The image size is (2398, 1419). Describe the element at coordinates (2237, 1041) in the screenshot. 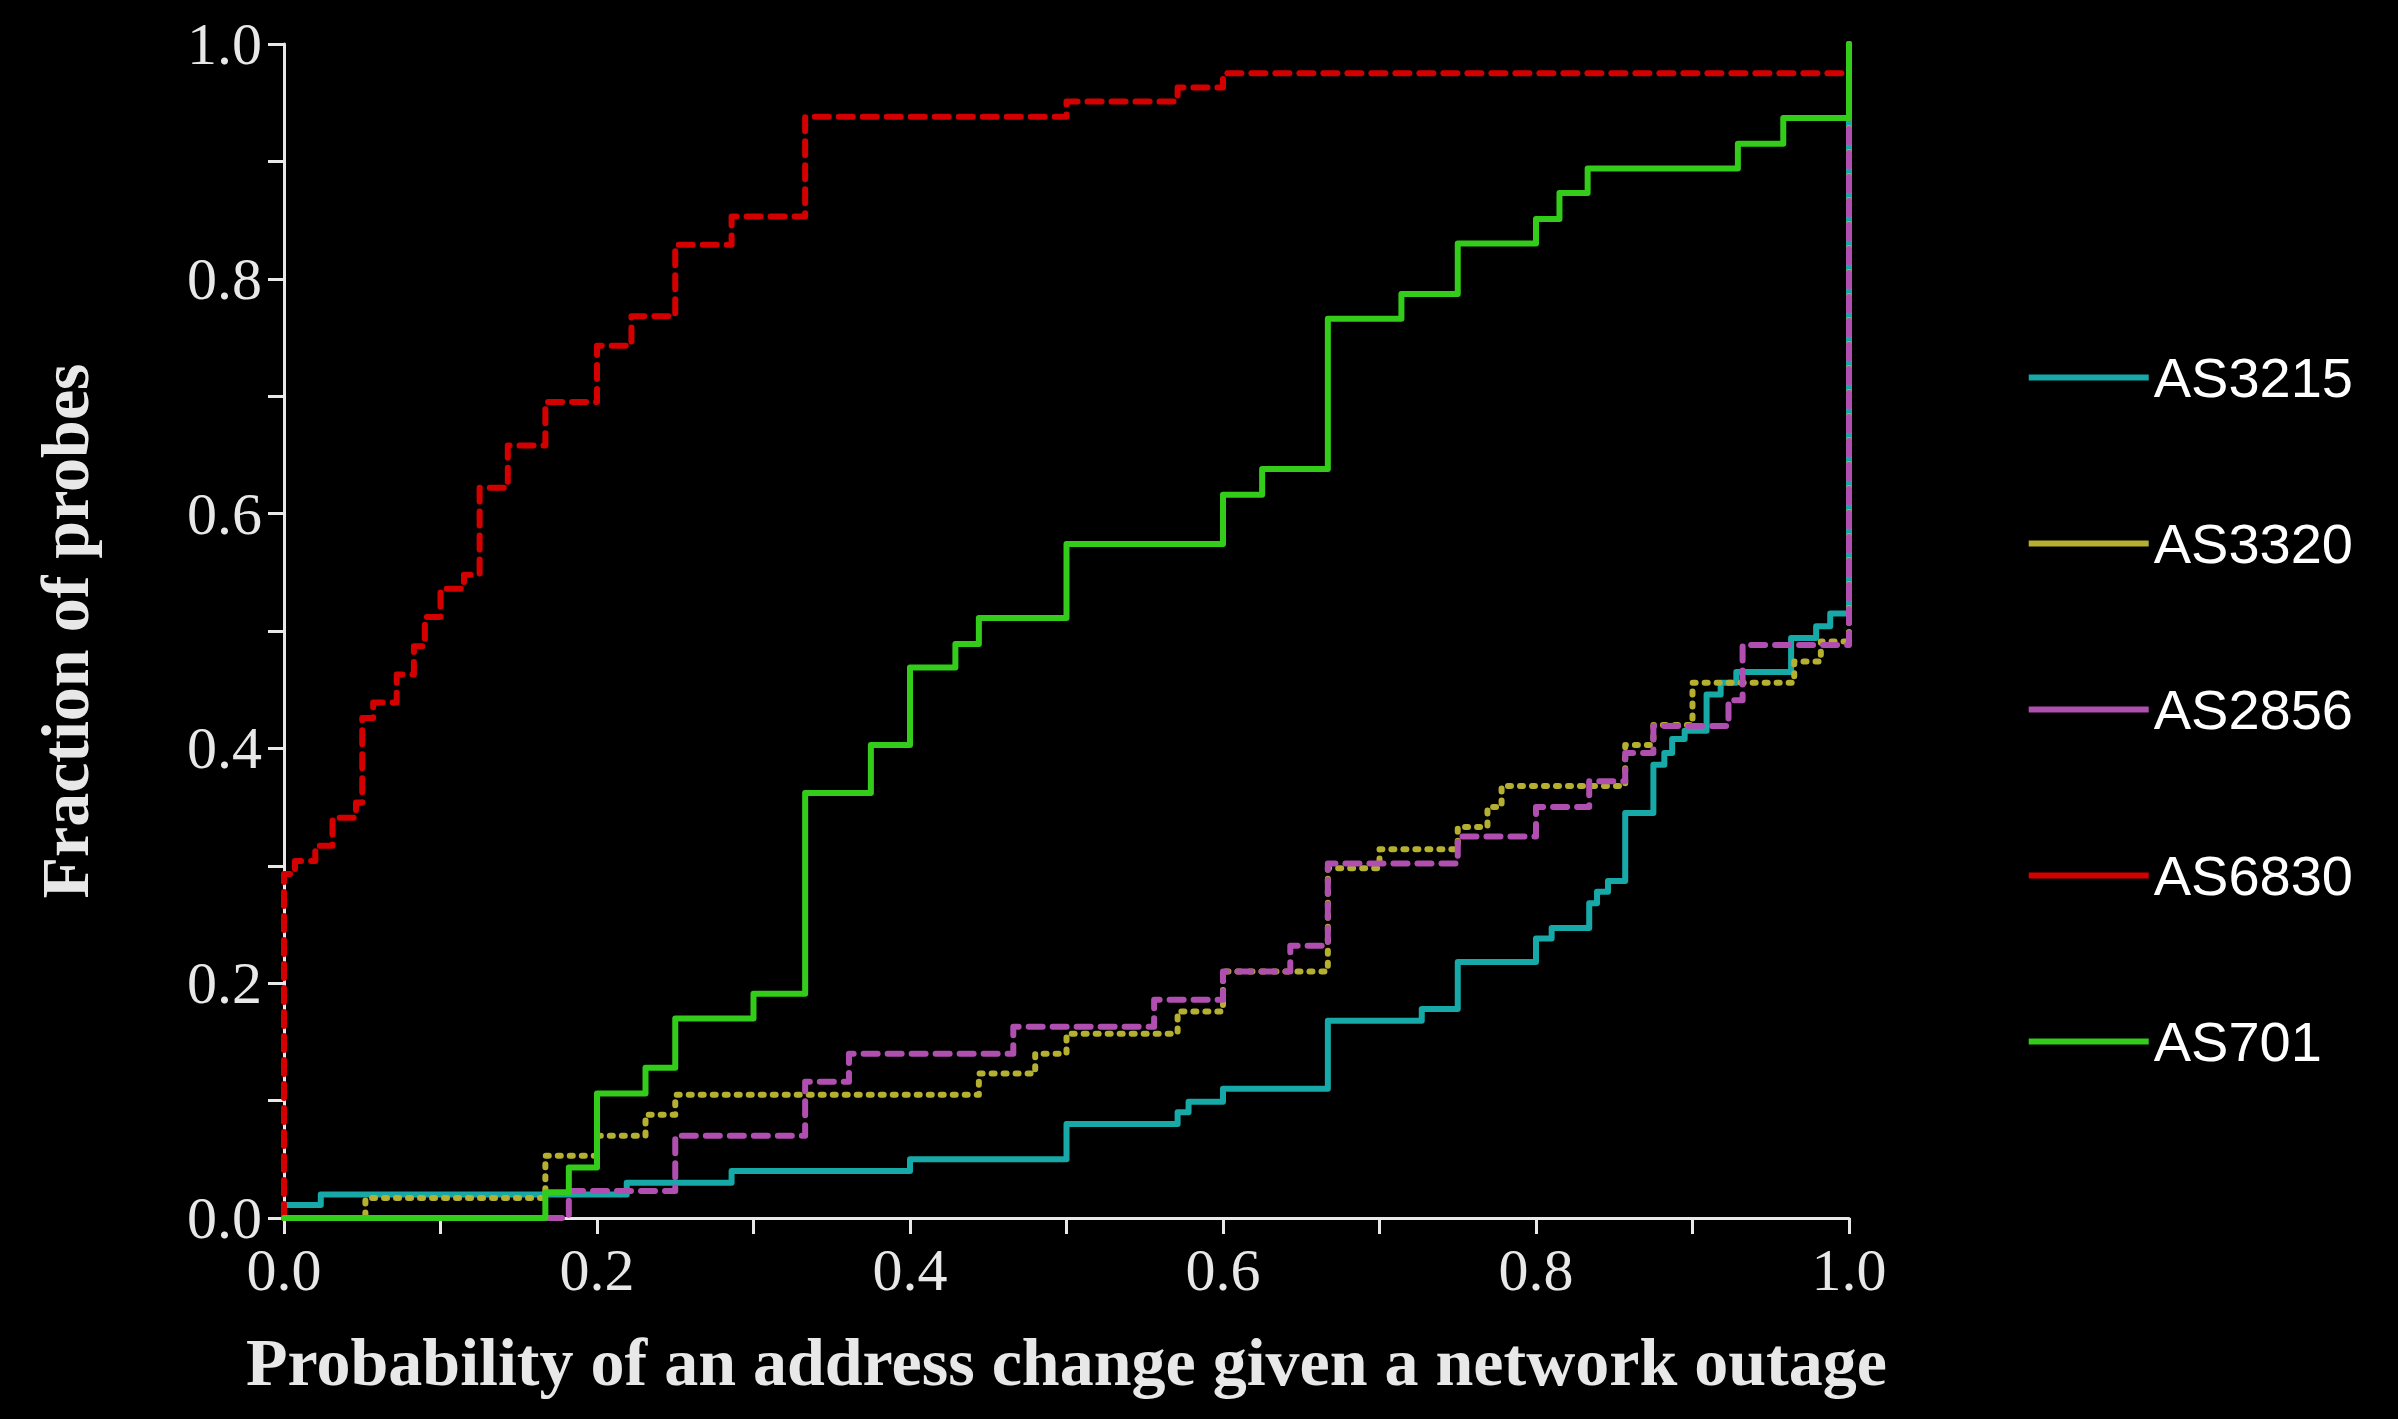

I see `legend-label: AS701` at that location.